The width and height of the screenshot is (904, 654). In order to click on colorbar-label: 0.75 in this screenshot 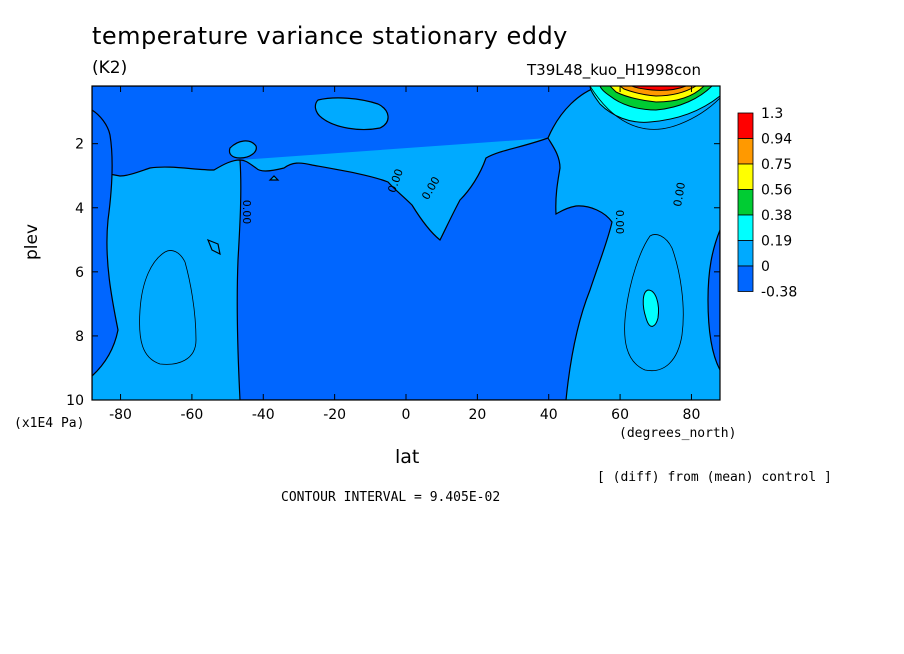, I will do `click(776, 165)`.